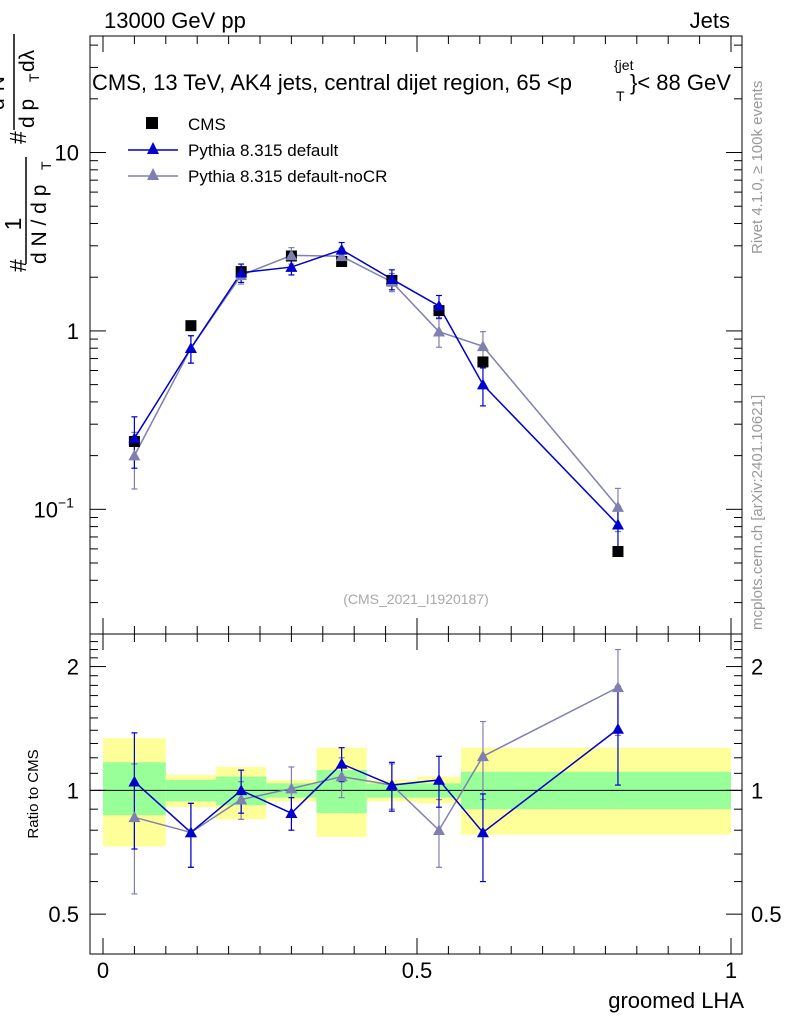 The image size is (786, 1024). Describe the element at coordinates (13, 224) in the screenshot. I see `y-label-num1: 1` at that location.